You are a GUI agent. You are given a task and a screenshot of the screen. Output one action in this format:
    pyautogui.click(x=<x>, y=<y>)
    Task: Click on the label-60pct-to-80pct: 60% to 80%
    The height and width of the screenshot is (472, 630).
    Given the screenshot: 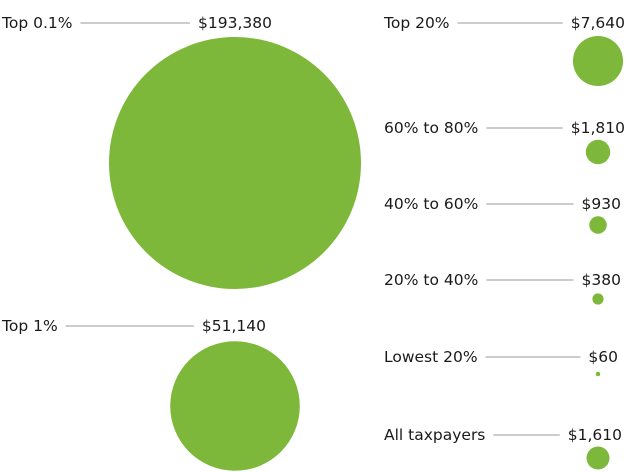 What is the action you would take?
    pyautogui.click(x=431, y=128)
    